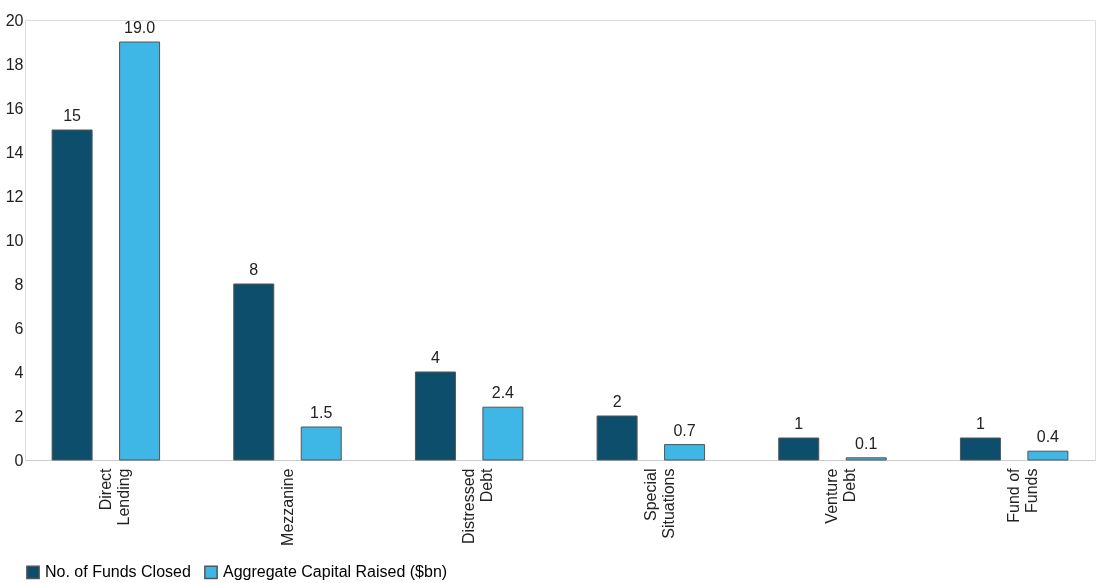 The height and width of the screenshot is (583, 1119). Describe the element at coordinates (14, 152) in the screenshot. I see `y-tick-label: 14` at that location.